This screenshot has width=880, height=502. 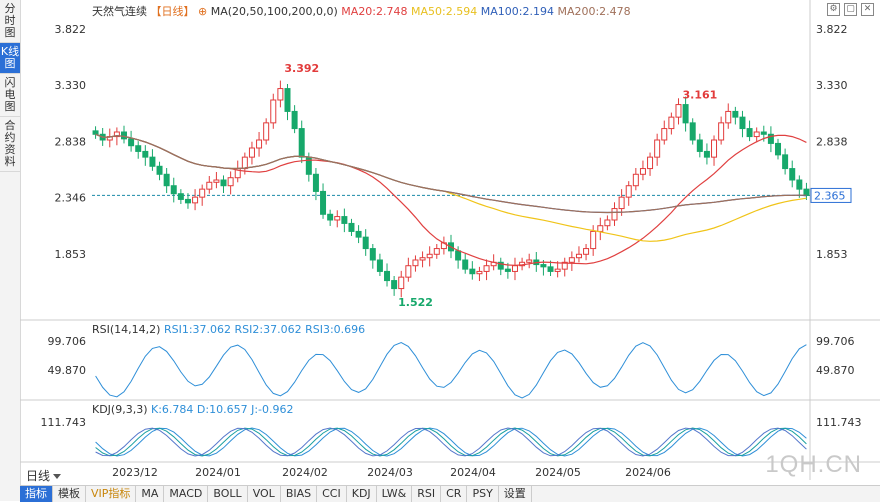 I want to click on tab-rsi: RSI, so click(x=427, y=494).